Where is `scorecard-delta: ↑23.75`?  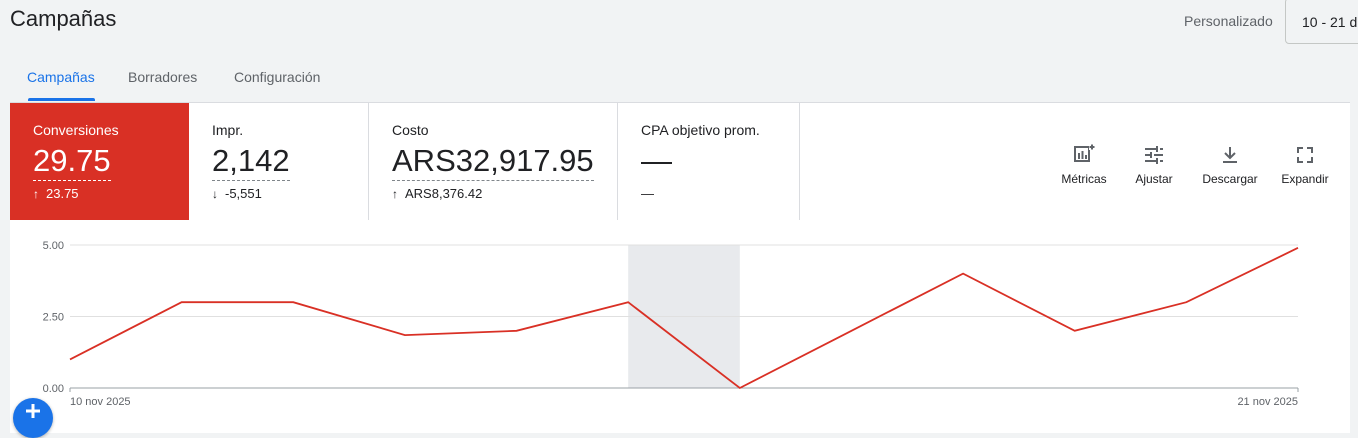 scorecard-delta: ↑23.75 is located at coordinates (56, 193).